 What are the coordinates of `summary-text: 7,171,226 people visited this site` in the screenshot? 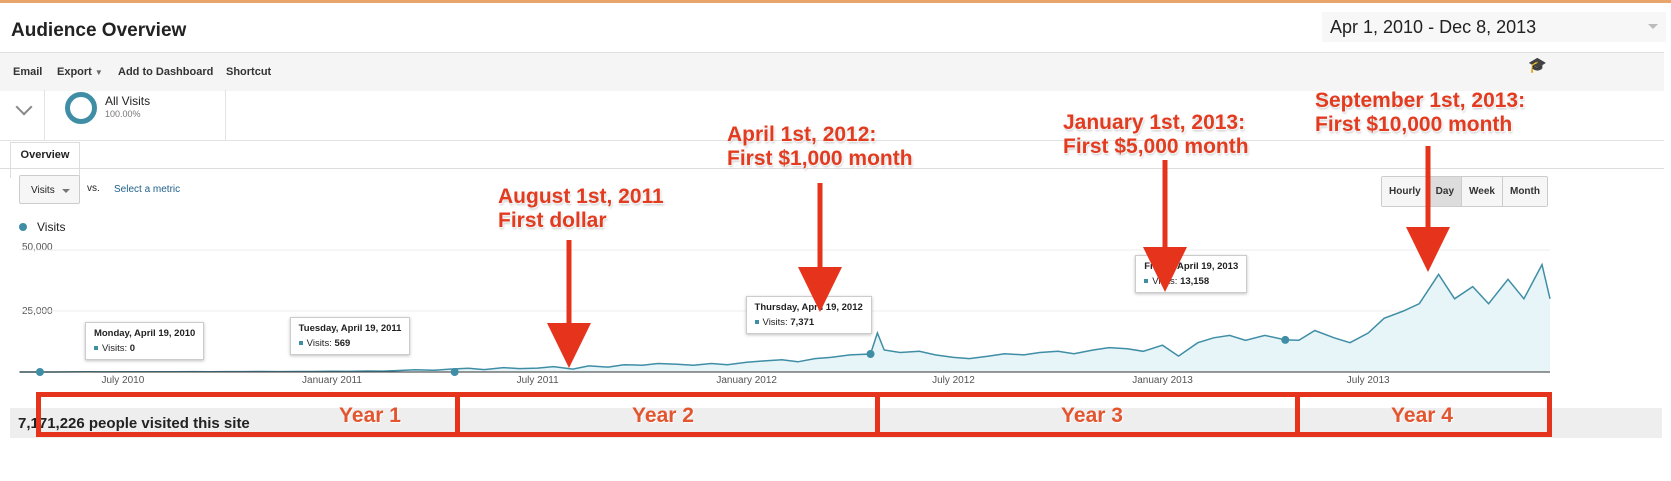 It's located at (134, 423).